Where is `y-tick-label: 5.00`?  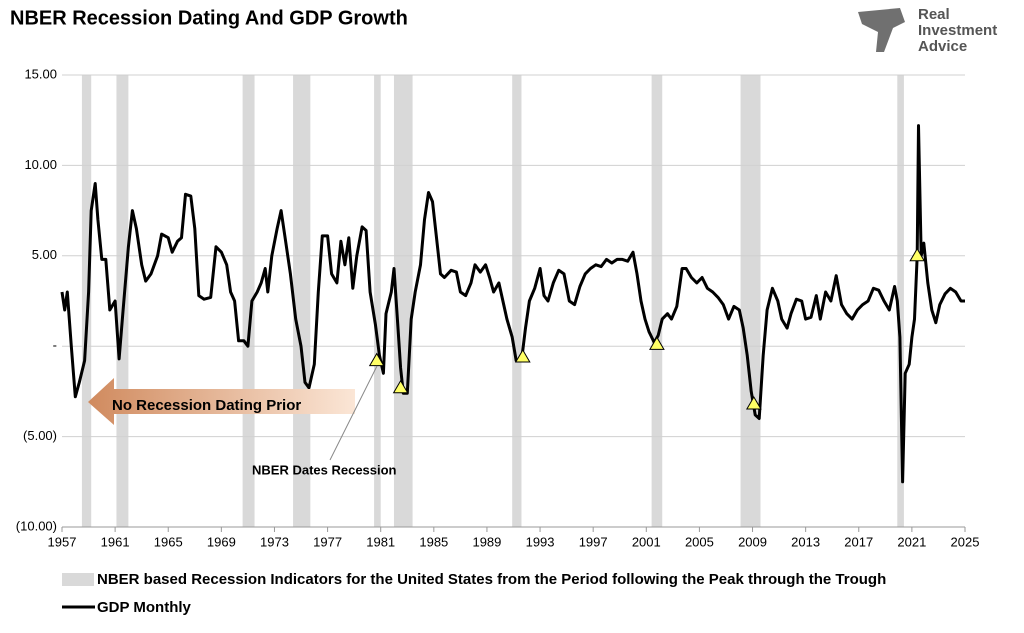 y-tick-label: 5.00 is located at coordinates (44, 254).